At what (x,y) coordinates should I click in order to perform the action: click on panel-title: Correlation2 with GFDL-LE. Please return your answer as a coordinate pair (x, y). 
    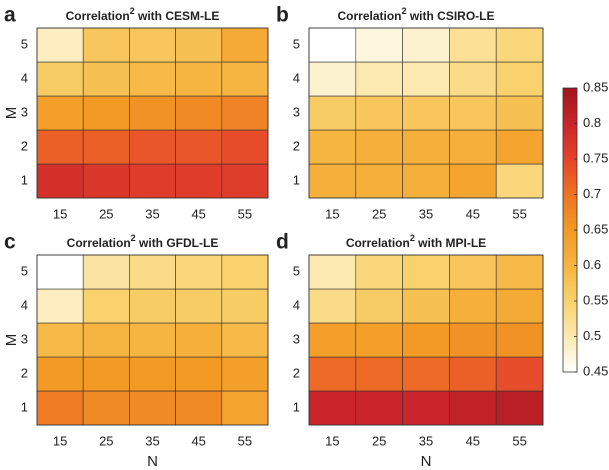
    Looking at the image, I should click on (143, 241).